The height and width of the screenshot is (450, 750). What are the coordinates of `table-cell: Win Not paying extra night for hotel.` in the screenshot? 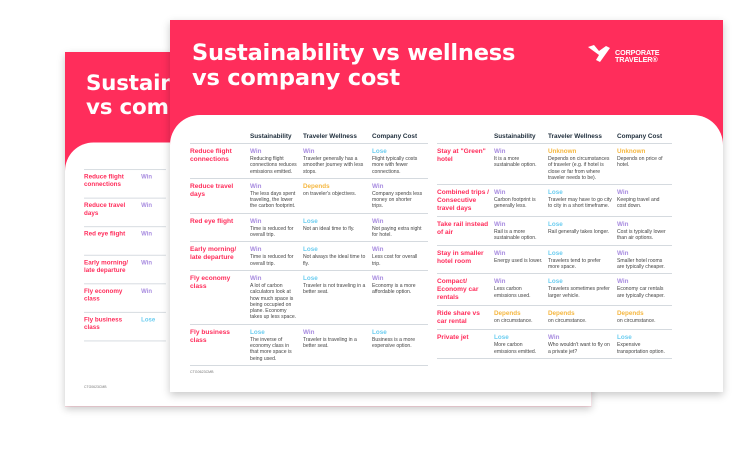 It's located at (400, 228).